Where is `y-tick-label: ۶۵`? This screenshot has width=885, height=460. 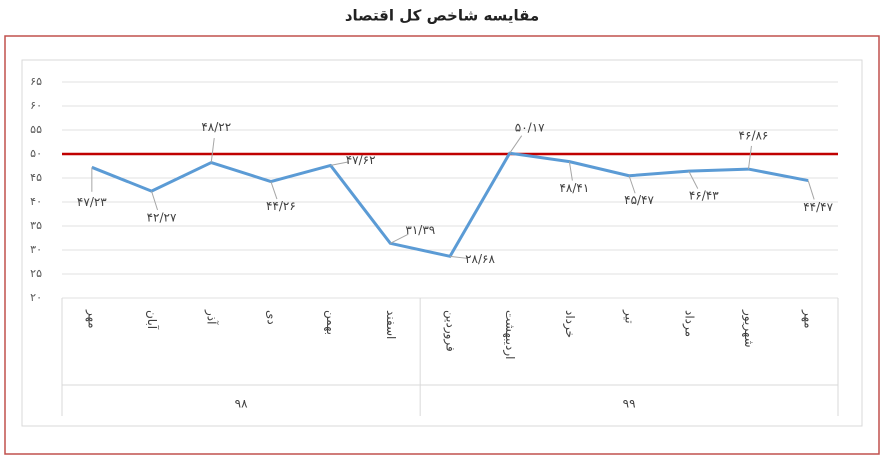
y-tick-label: ۶۵ is located at coordinates (36, 81).